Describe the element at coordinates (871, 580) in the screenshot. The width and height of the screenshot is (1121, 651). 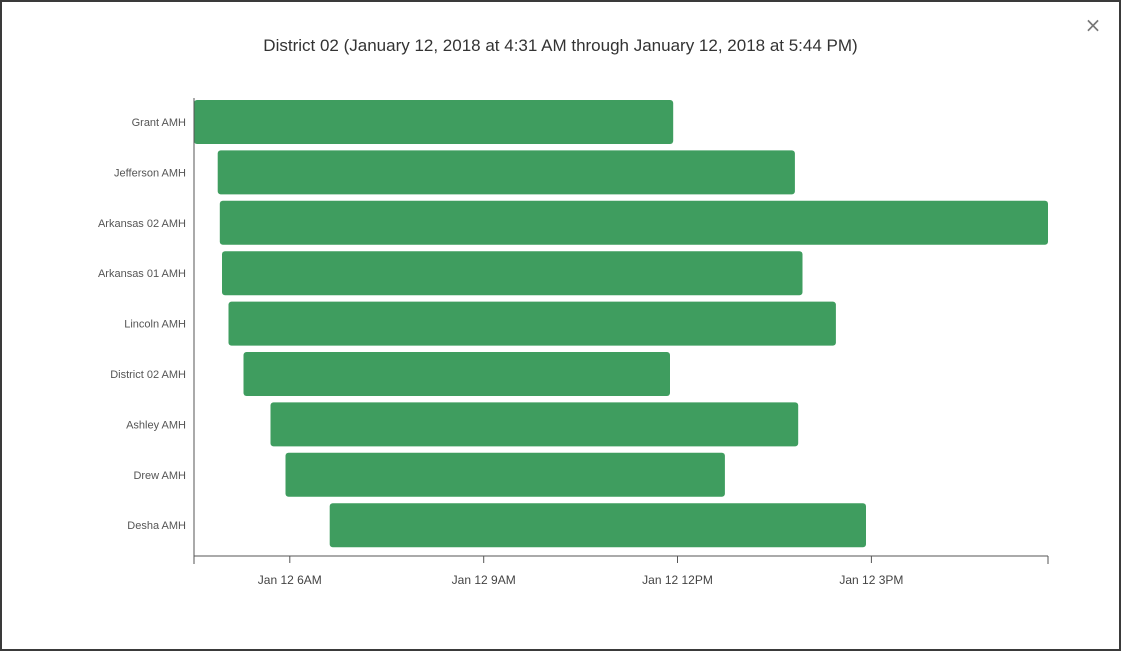
I see `x-tick-label: Jan 12 3PM` at that location.